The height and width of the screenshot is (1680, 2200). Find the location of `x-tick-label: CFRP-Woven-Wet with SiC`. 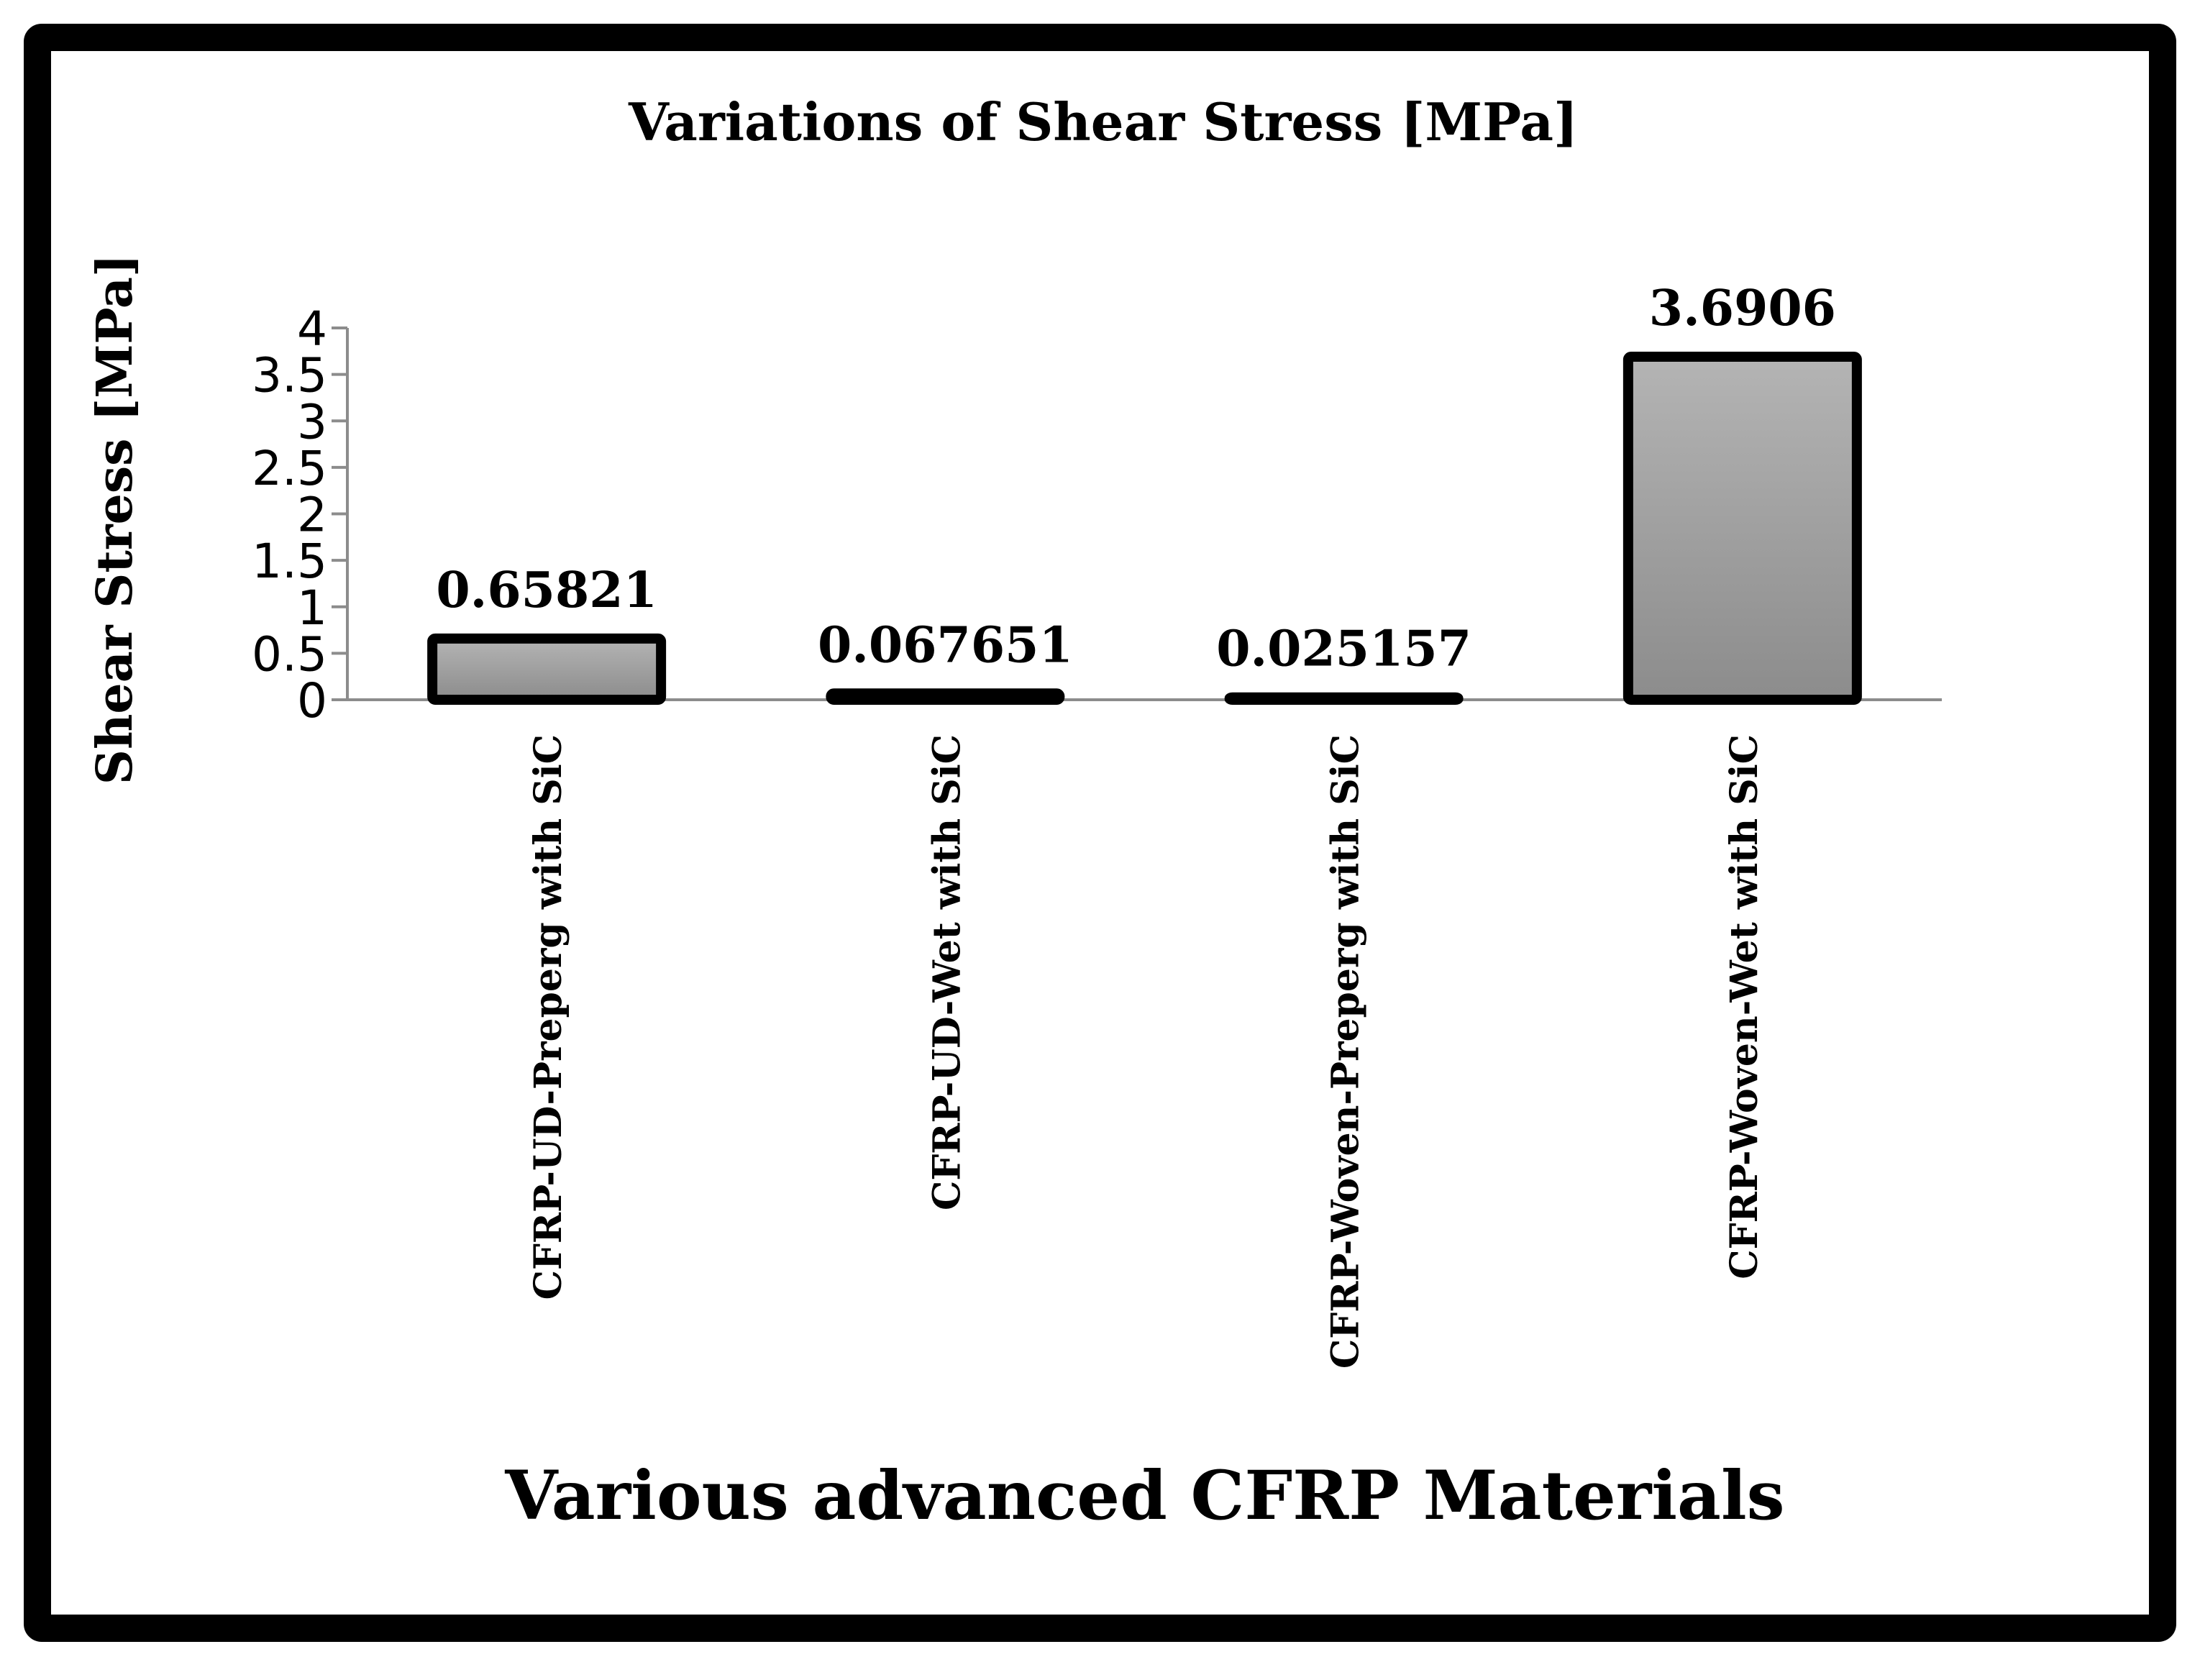

x-tick-label: CFRP-Woven-Wet with SiC is located at coordinates (1744, 1006).